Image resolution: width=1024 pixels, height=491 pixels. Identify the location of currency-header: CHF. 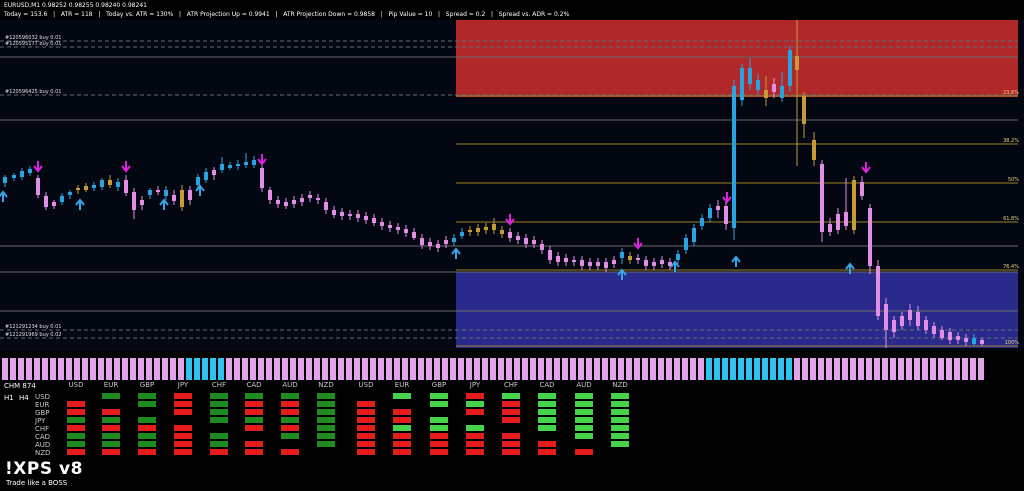
(511, 385).